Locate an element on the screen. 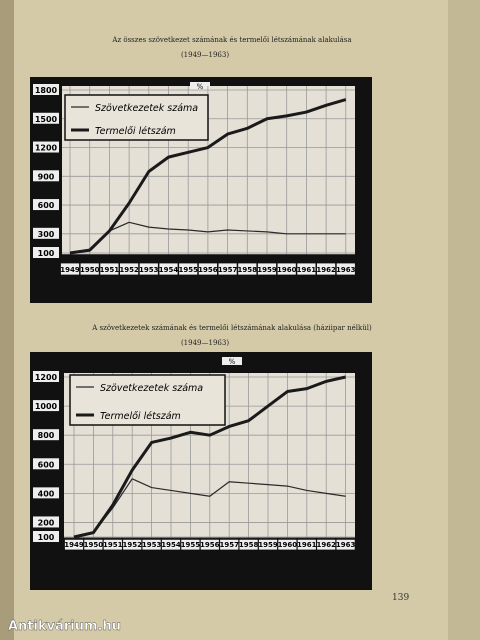 The height and width of the screenshot is (640, 480). y-tick-label: 800 is located at coordinates (46, 435).